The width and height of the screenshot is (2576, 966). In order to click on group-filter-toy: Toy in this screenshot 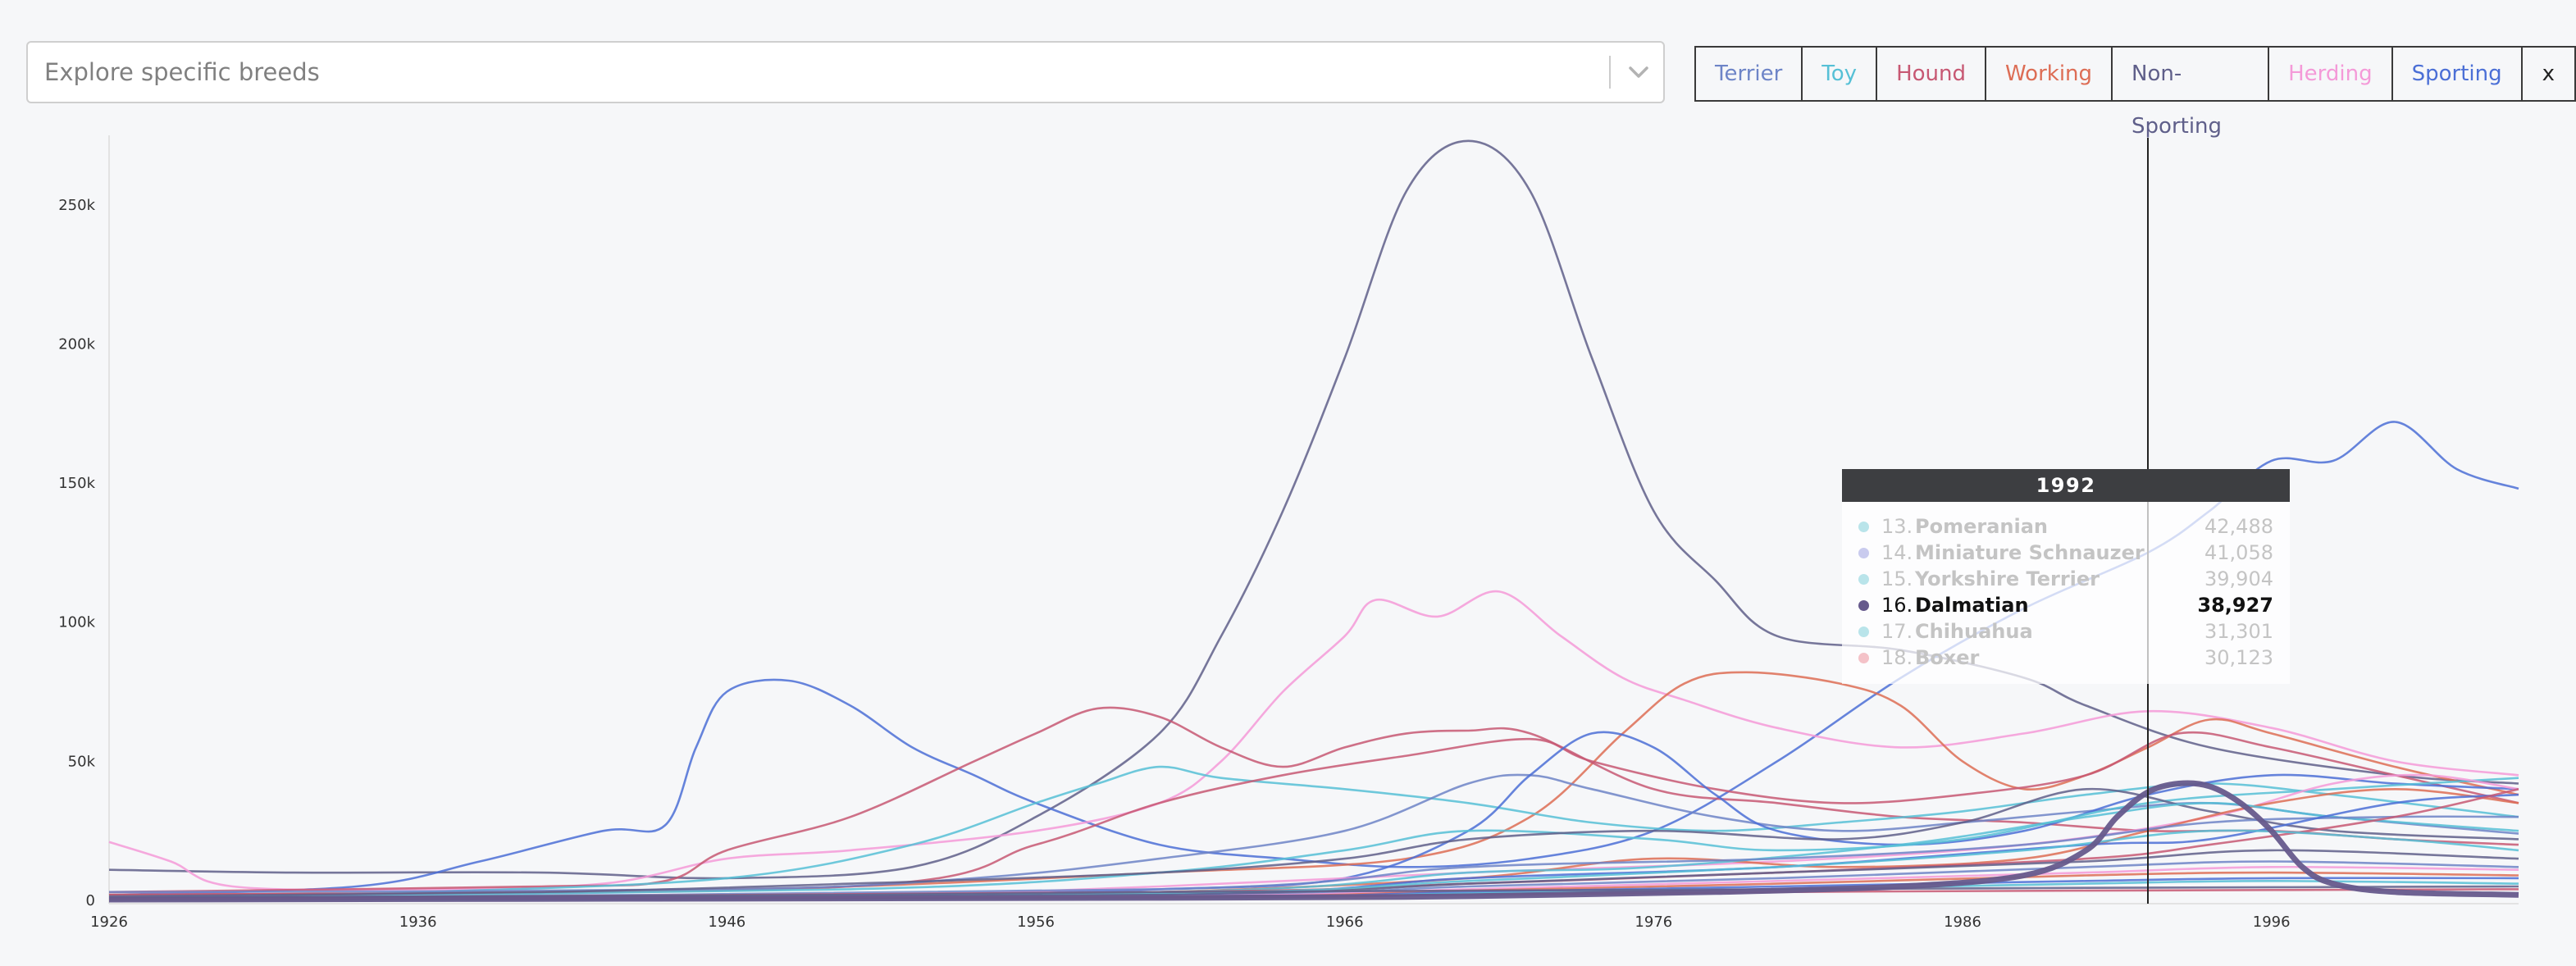, I will do `click(1840, 74)`.